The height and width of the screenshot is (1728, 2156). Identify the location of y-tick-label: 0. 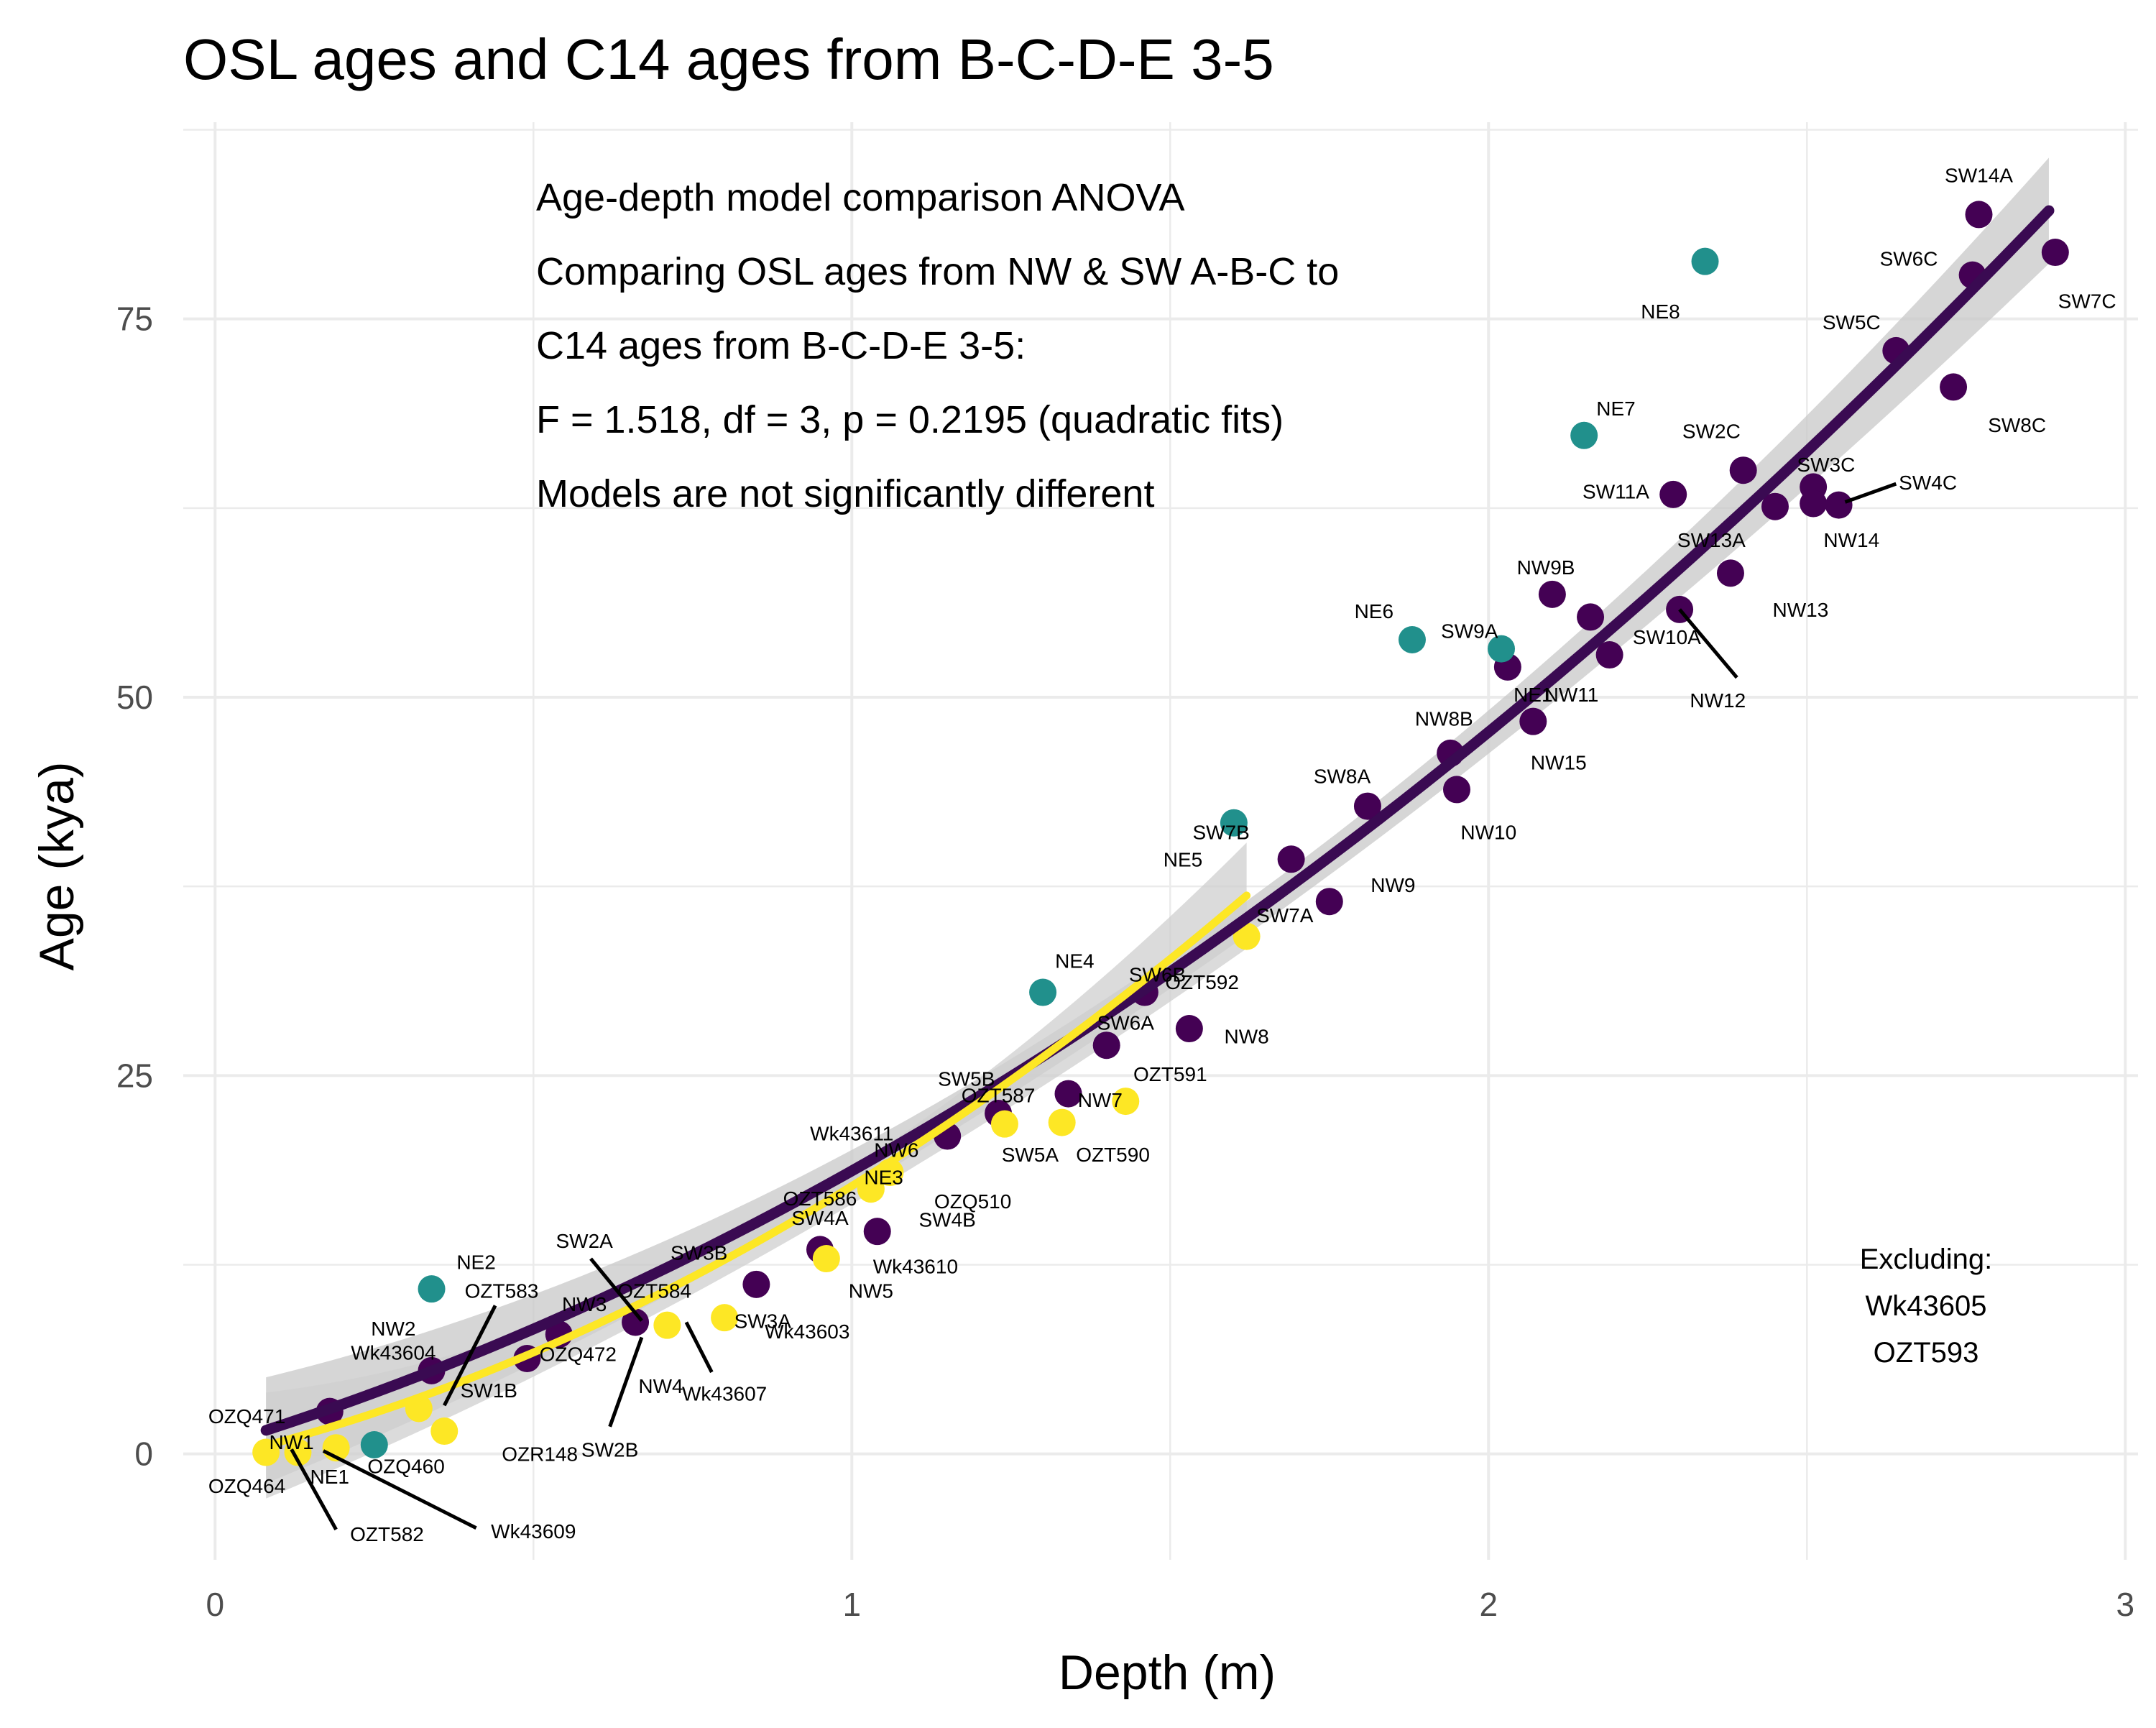
(143, 1454).